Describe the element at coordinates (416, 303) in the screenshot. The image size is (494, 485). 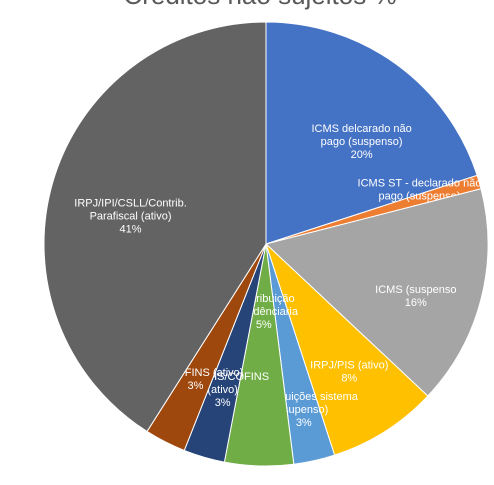
I see `slice-value-label: 16%` at that location.